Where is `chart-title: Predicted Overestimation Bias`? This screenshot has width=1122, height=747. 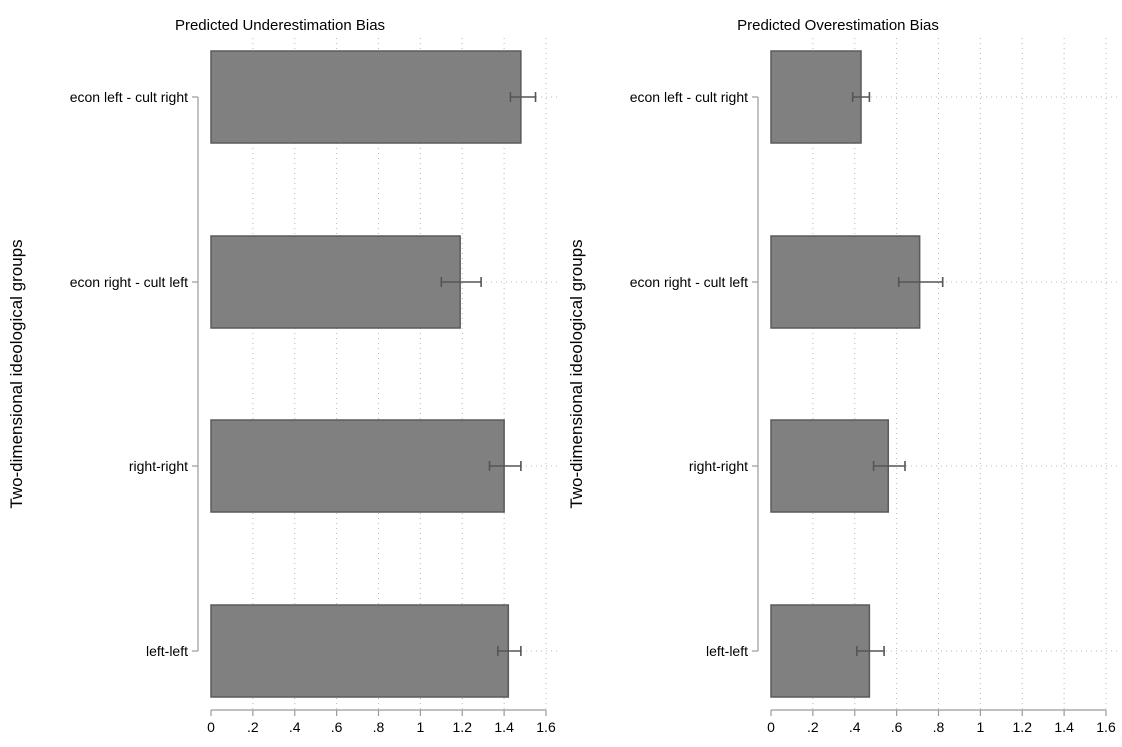 chart-title: Predicted Overestimation Bias is located at coordinates (838, 25).